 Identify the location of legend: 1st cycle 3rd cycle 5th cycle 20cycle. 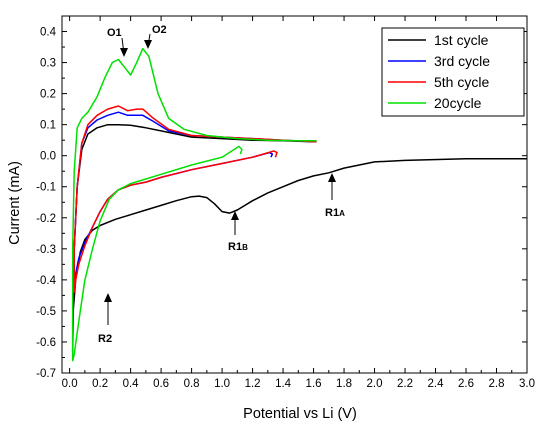
(453, 72).